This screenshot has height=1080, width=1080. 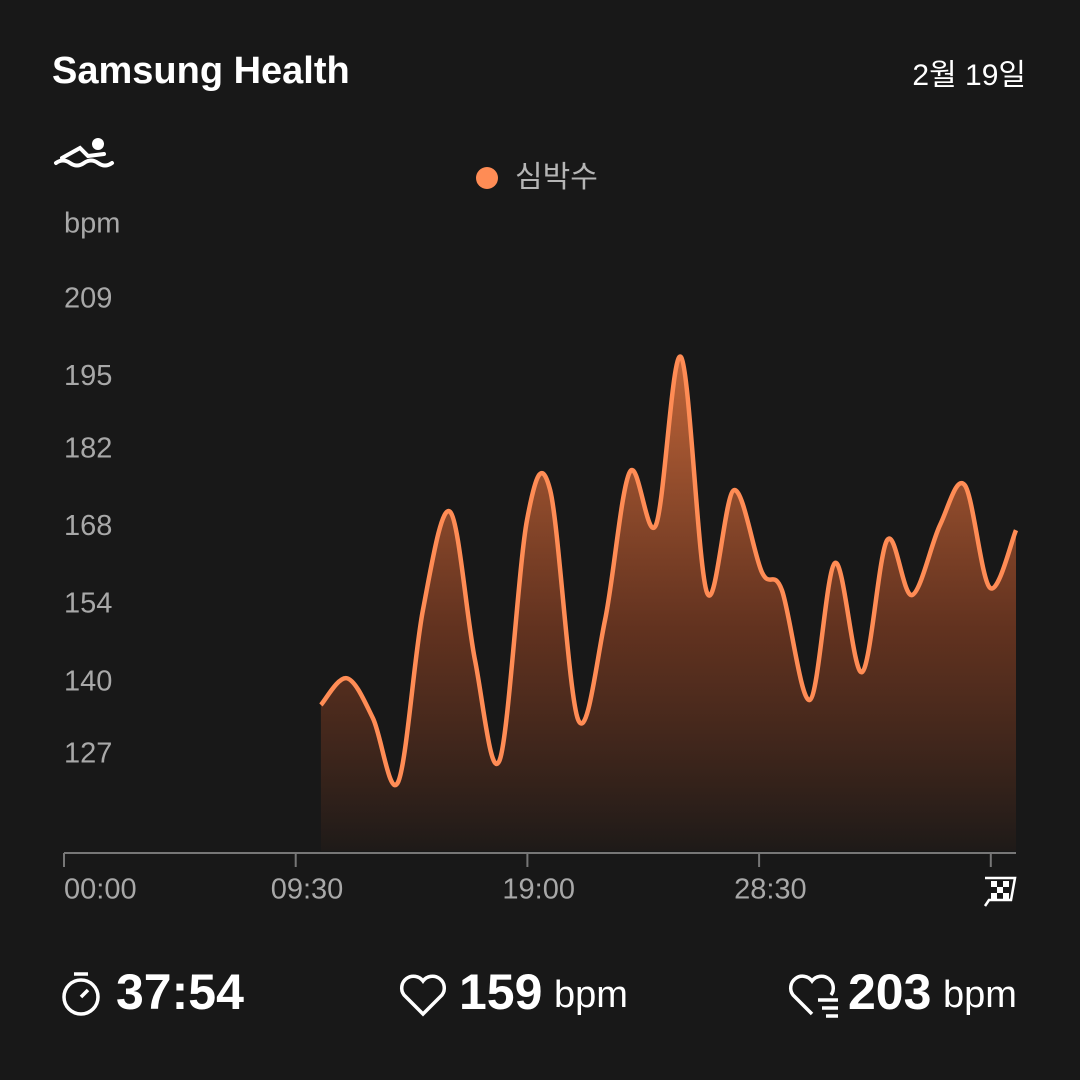 I want to click on legend-swatch, so click(x=487, y=178).